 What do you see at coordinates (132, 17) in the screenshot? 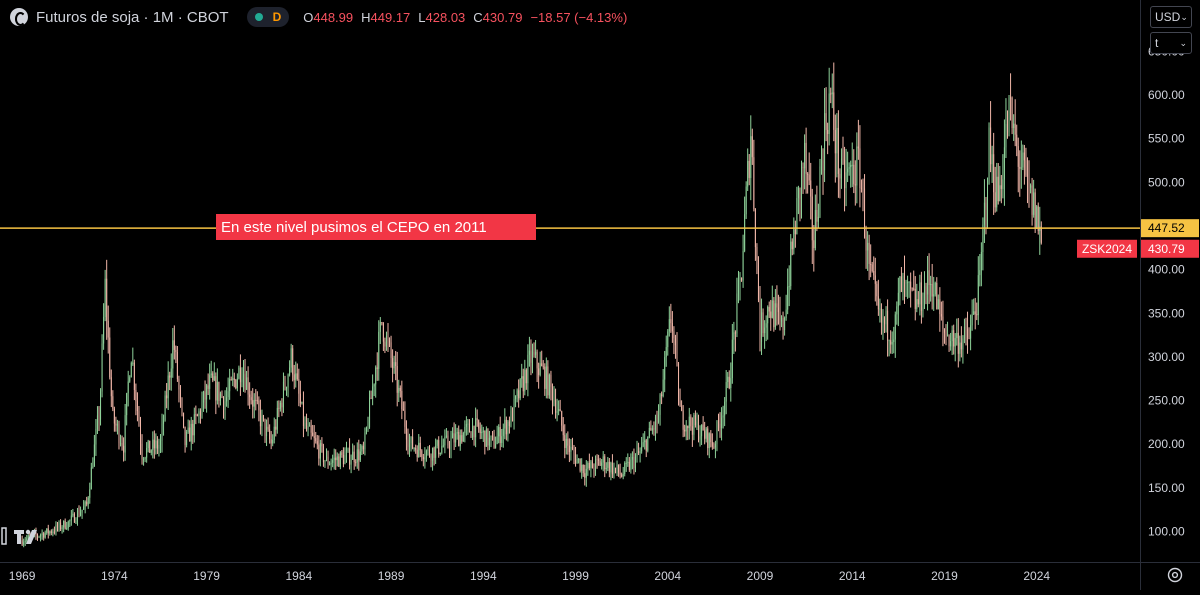
I see `symbol-title: Futuros de soja · 1M · CBOT` at bounding box center [132, 17].